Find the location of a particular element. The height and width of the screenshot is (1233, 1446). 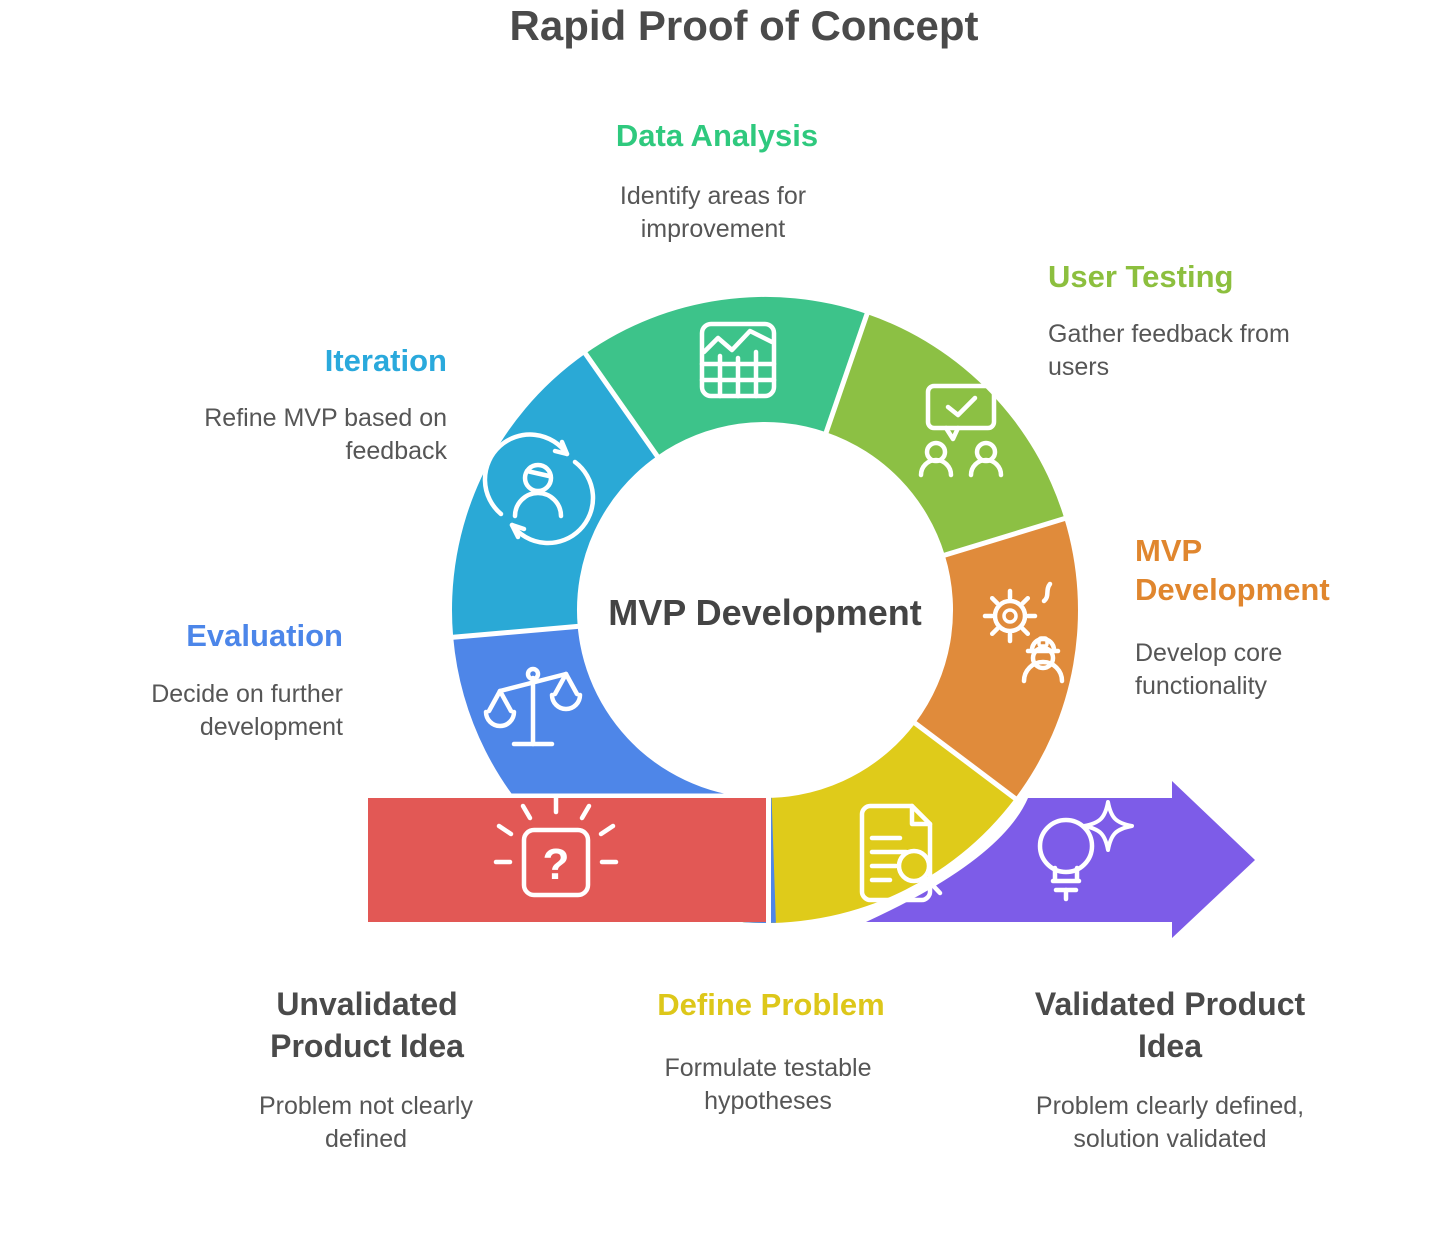

unvalidated-entry-band is located at coordinates (567, 860).